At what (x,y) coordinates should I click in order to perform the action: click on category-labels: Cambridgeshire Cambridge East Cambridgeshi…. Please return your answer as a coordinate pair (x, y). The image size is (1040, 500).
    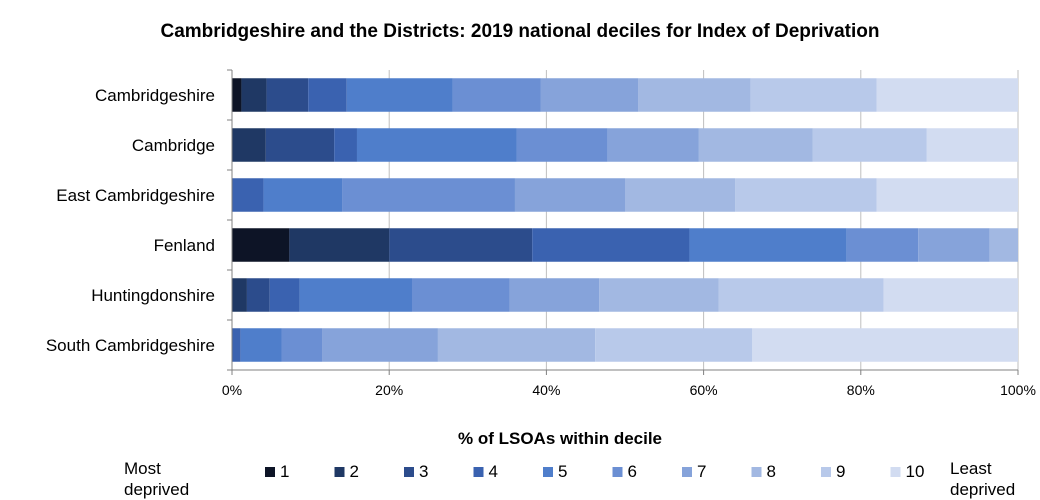
    Looking at the image, I should click on (130, 220).